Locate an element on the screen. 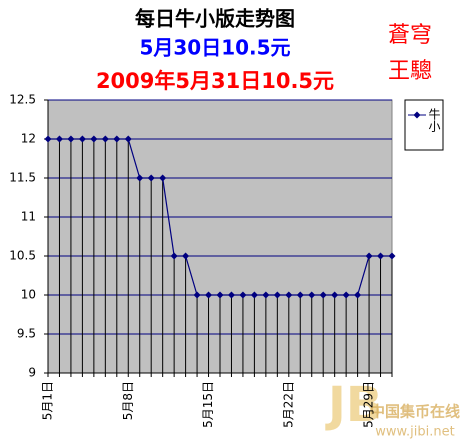  x-tick-label: 5月8日 is located at coordinates (128, 400).